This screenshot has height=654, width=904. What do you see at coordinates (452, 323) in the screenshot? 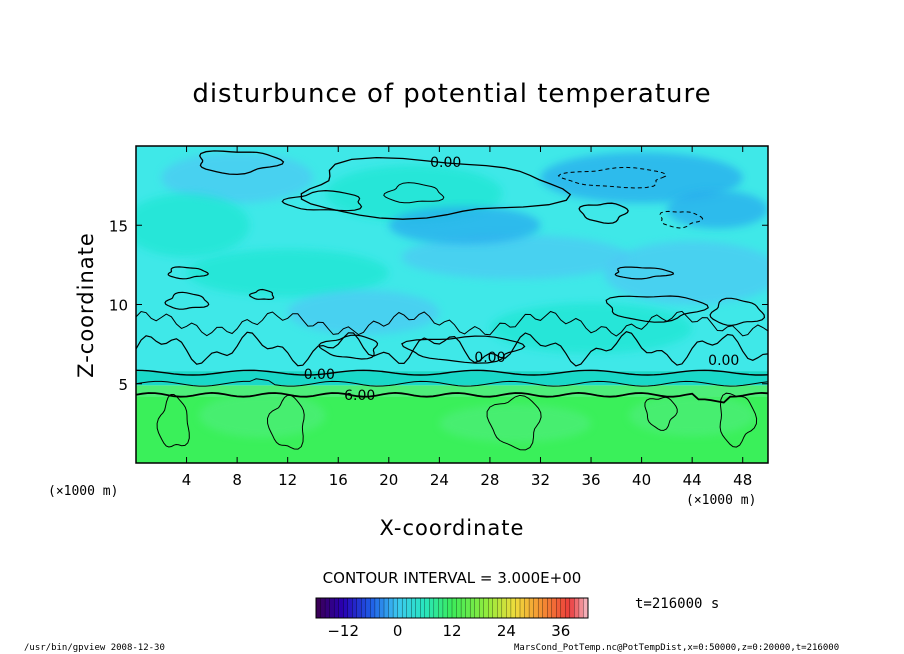
I see `contour-0-mid2` at bounding box center [452, 323].